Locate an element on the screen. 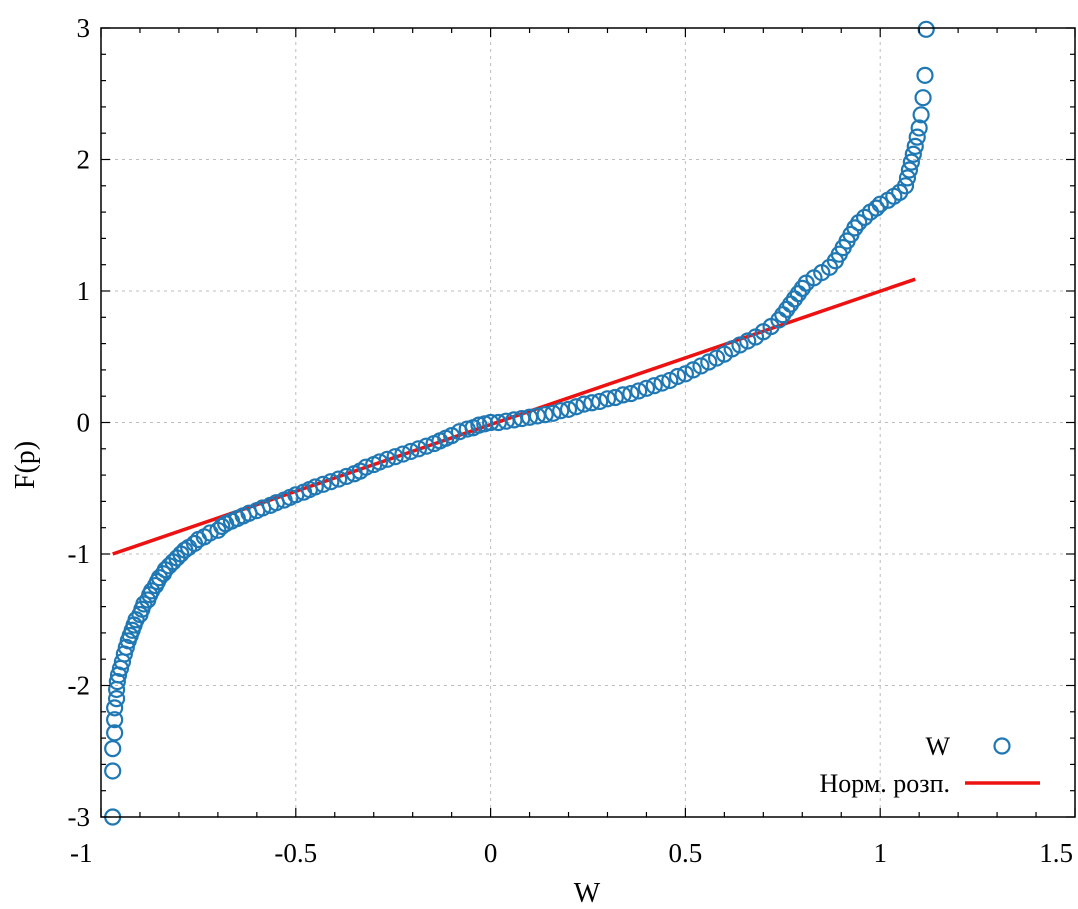  y-tick-labels: -3 -2 -1 0 1 2 3 is located at coordinates (79, 422).